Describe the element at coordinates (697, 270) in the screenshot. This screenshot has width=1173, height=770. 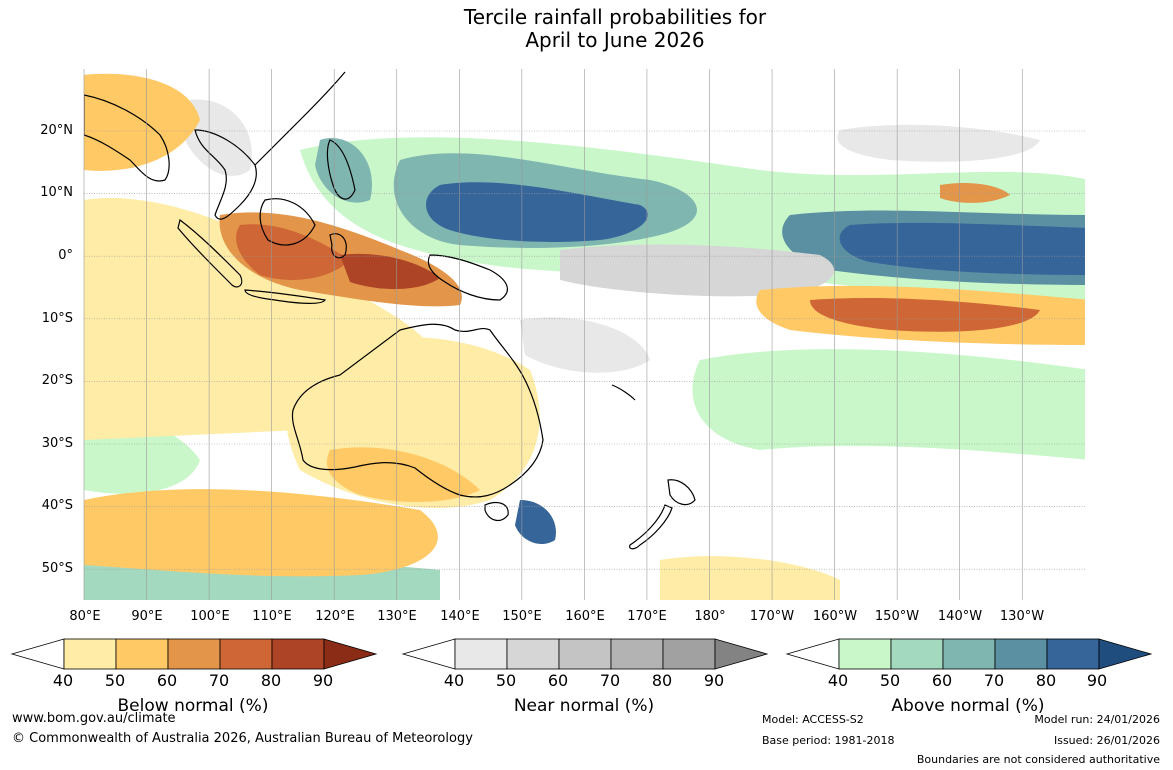
I see `near-normal-central-pacific` at that location.